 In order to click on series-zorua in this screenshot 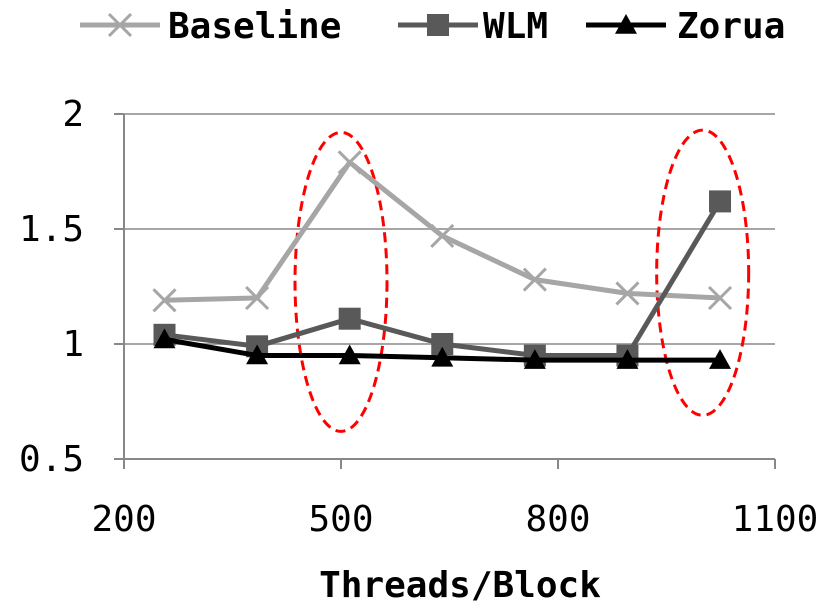, I will do `click(442, 348)`.